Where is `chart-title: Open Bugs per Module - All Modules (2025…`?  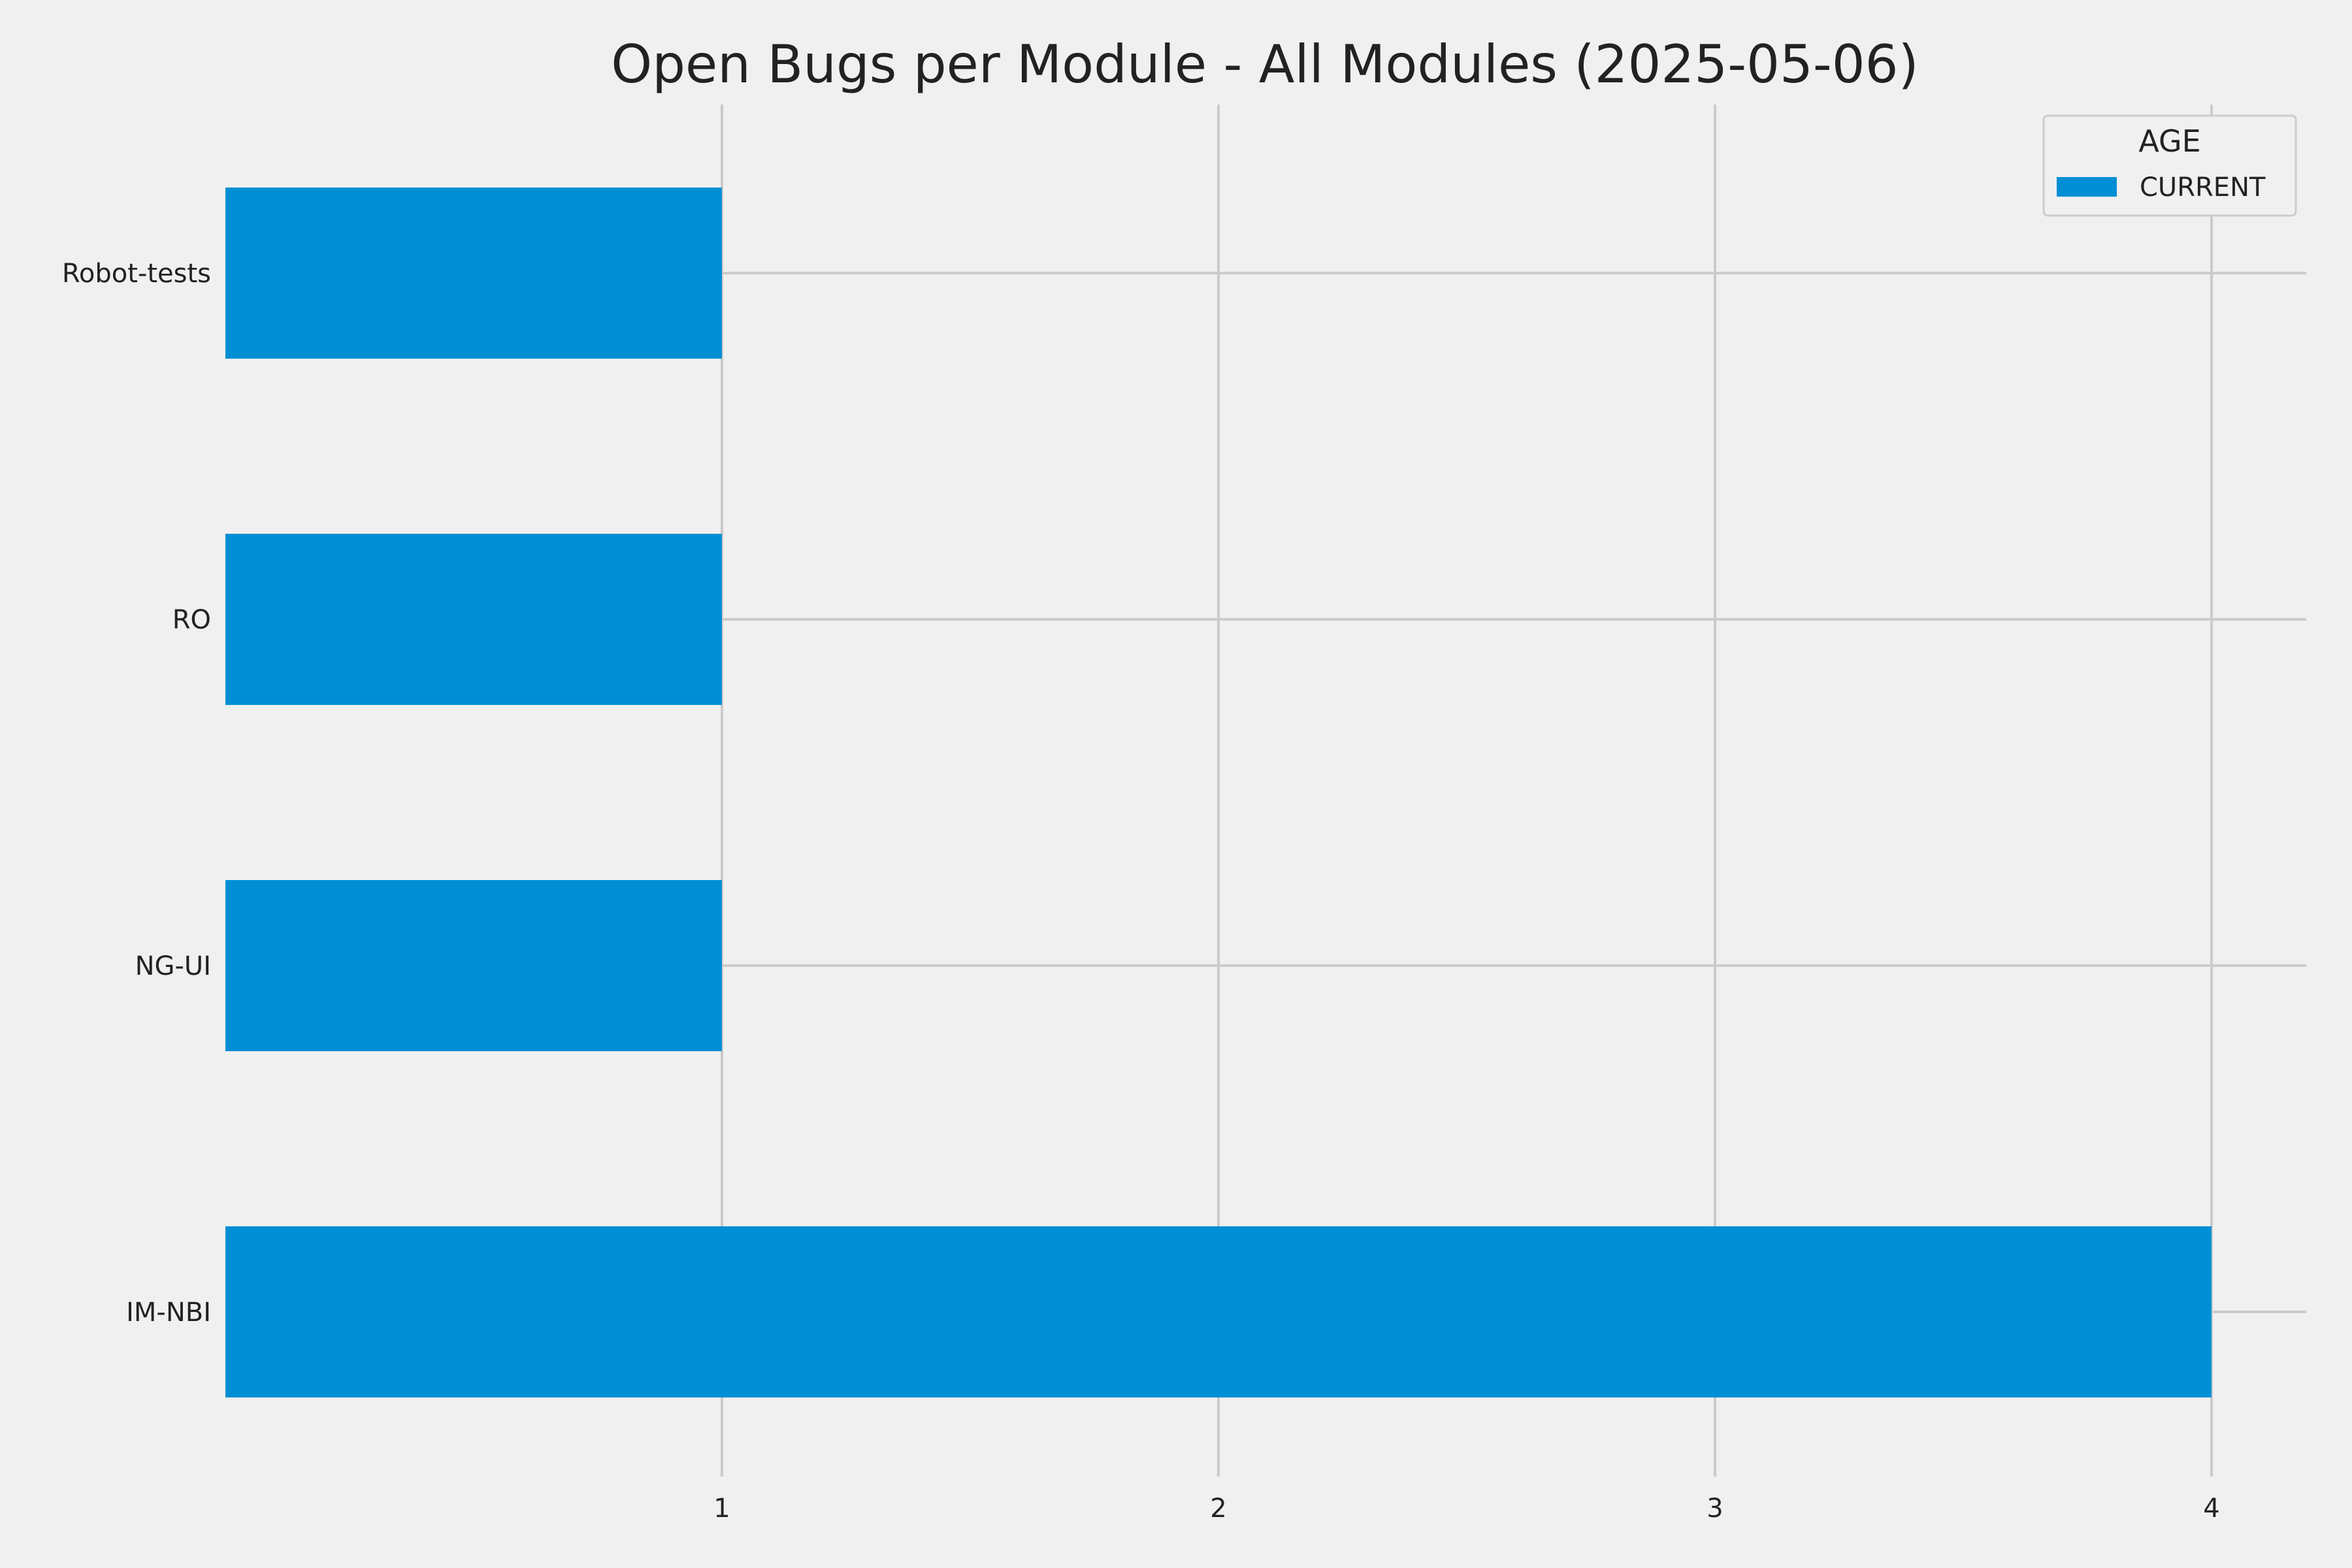 chart-title: Open Bugs per Module - All Modules (2025… is located at coordinates (1264, 64).